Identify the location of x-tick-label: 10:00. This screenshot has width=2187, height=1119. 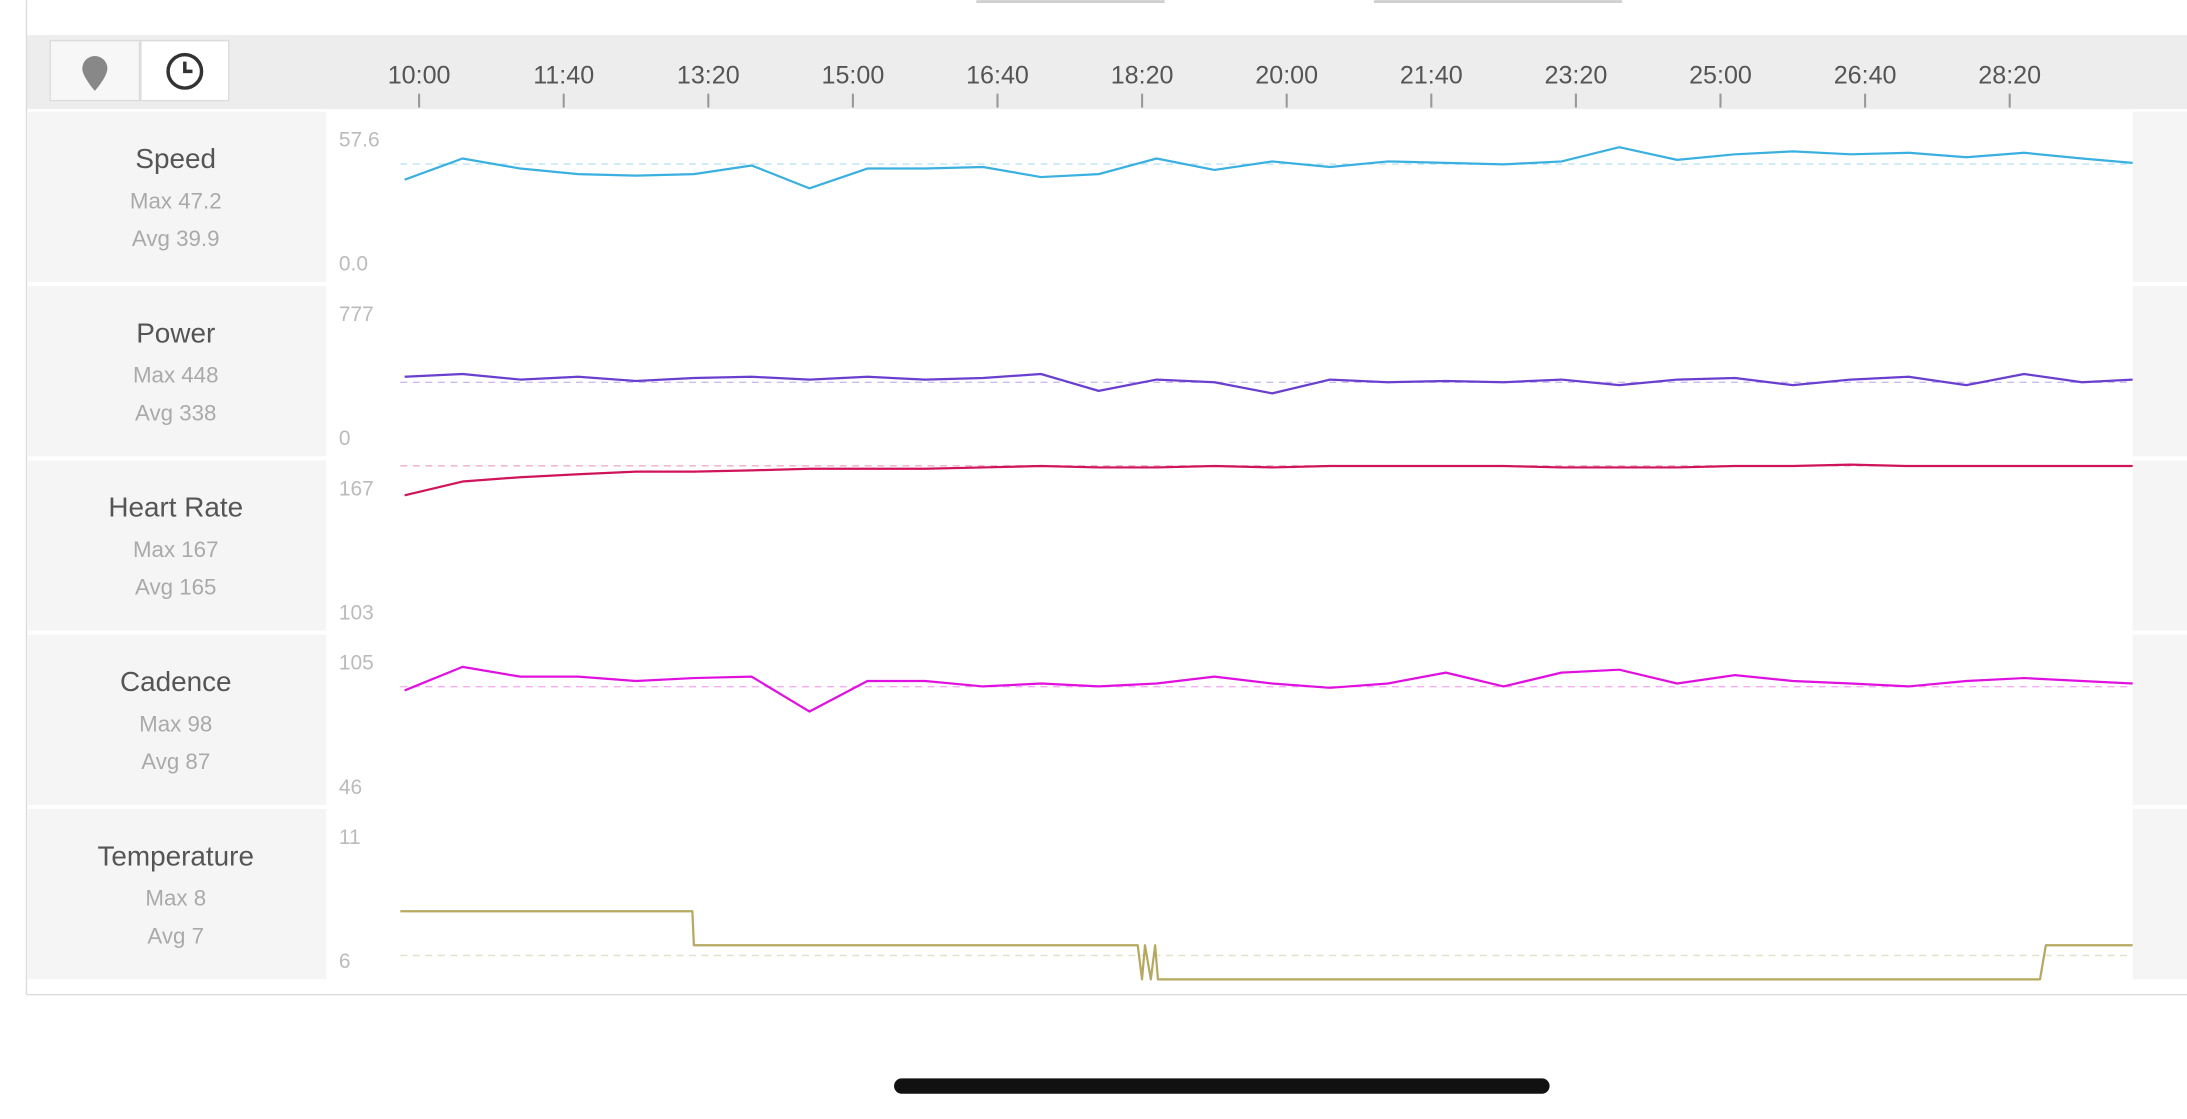
(419, 76).